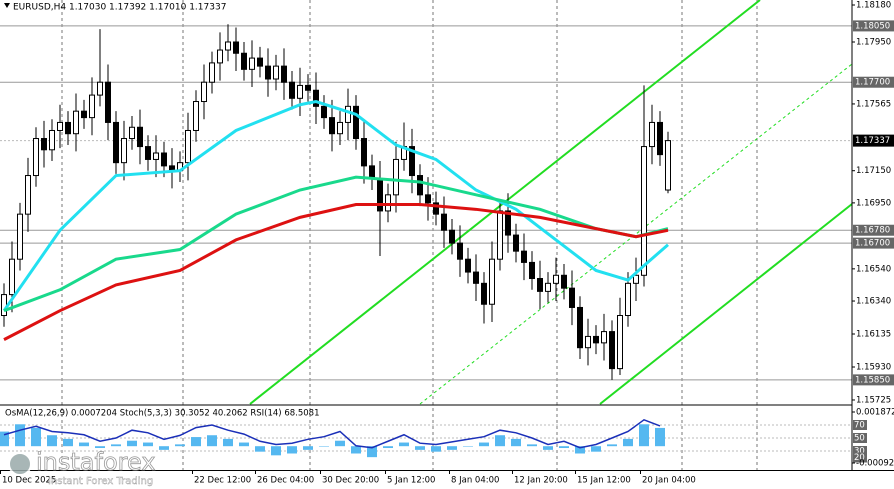 Image resolution: width=894 pixels, height=489 pixels. What do you see at coordinates (96, 462) in the screenshot?
I see `watermark-brand: instaforex` at bounding box center [96, 462].